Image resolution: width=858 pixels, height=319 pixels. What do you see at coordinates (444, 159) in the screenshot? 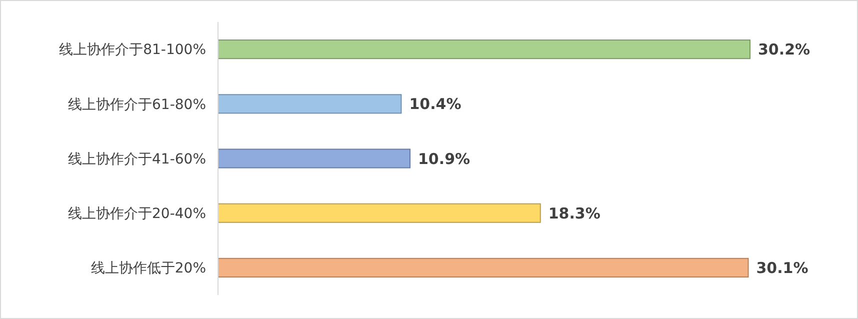
I see `data-label: 10.9%` at bounding box center [444, 159].